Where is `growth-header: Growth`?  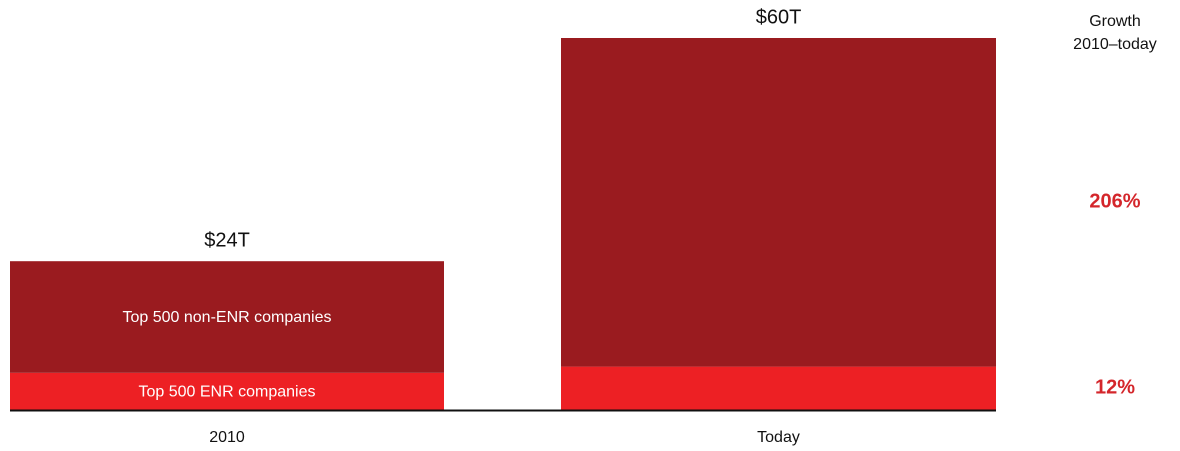 growth-header: Growth is located at coordinates (1115, 21).